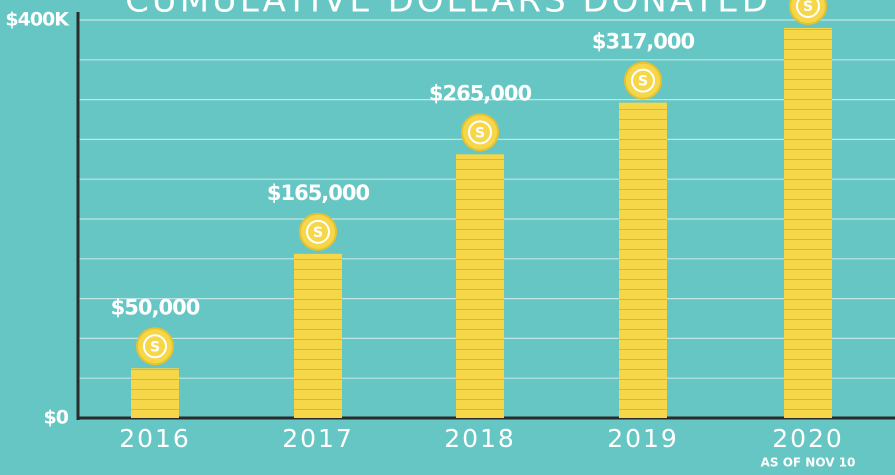 This screenshot has width=895, height=475. I want to click on y-tick-label: $0, so click(56, 418).